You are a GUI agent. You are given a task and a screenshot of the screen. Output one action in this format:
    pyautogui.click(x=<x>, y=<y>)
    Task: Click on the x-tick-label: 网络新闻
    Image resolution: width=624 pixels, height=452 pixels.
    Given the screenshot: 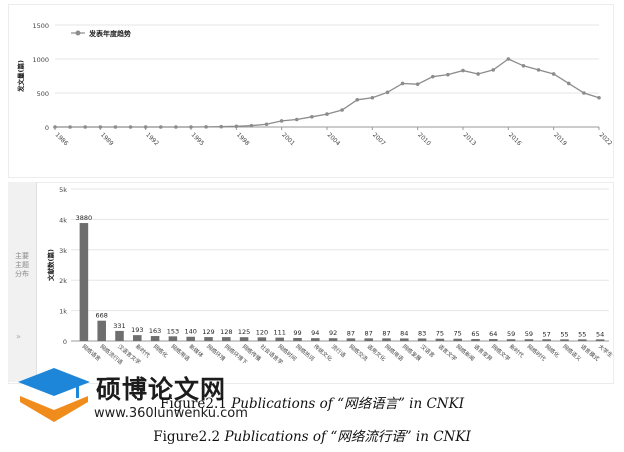 What is the action you would take?
    pyautogui.click(x=465, y=352)
    